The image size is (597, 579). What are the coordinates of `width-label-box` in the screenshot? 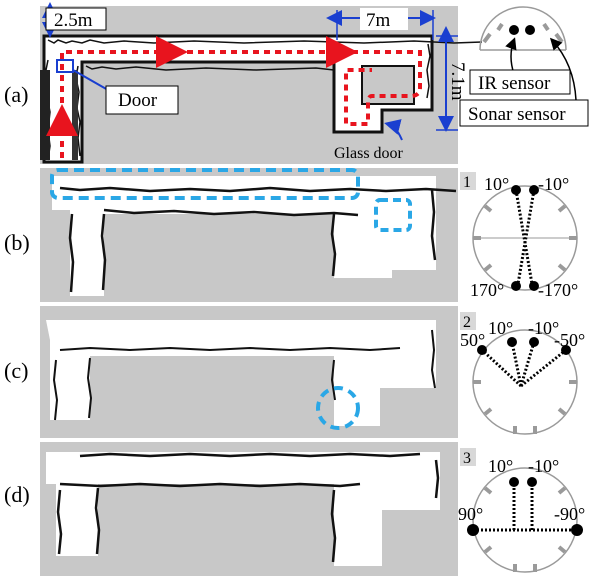 It's located at (76, 19).